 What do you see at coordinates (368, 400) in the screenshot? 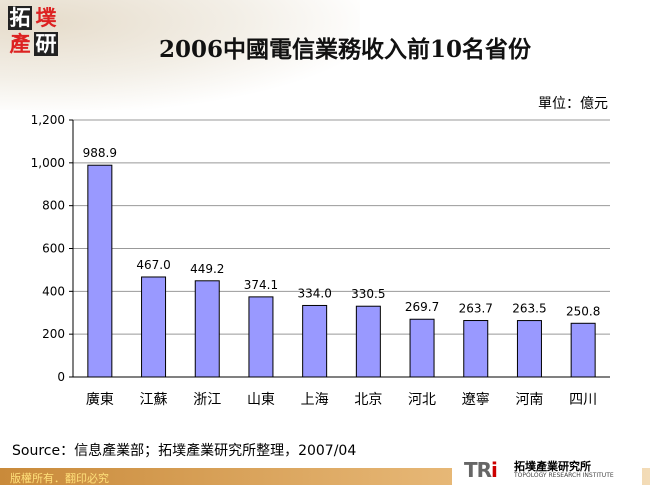
I see `x-tick-label: 北京` at bounding box center [368, 400].